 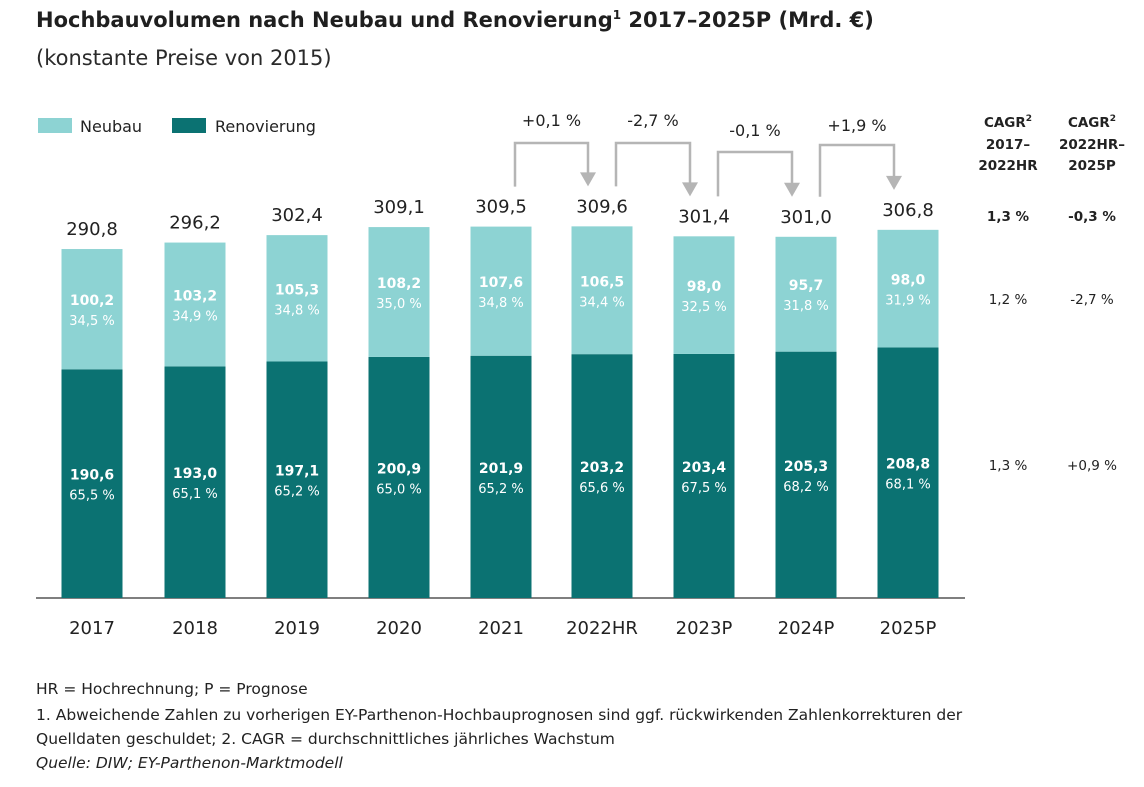 I want to click on x-tick-label-2024P: 2024P, so click(x=806, y=628).